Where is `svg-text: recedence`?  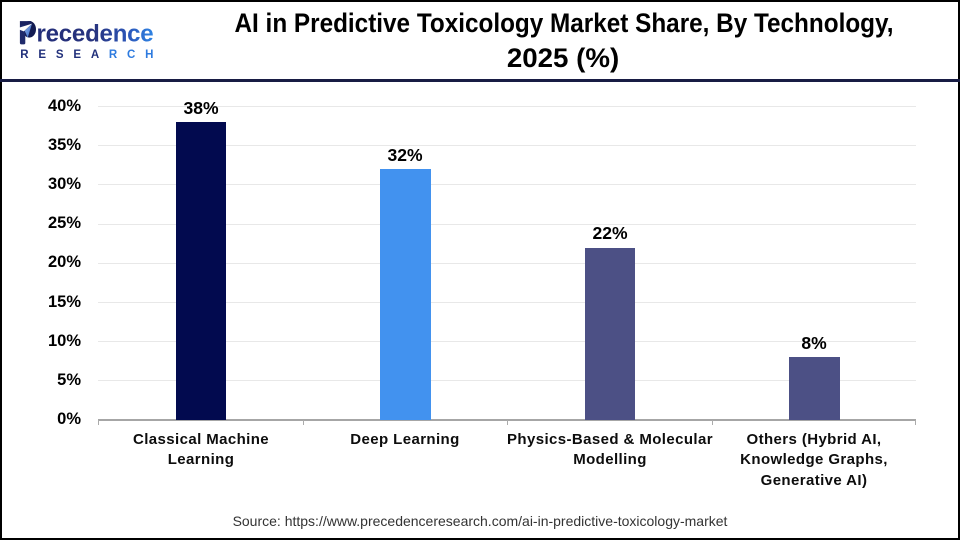 svg-text: recedence is located at coordinates (95, 34).